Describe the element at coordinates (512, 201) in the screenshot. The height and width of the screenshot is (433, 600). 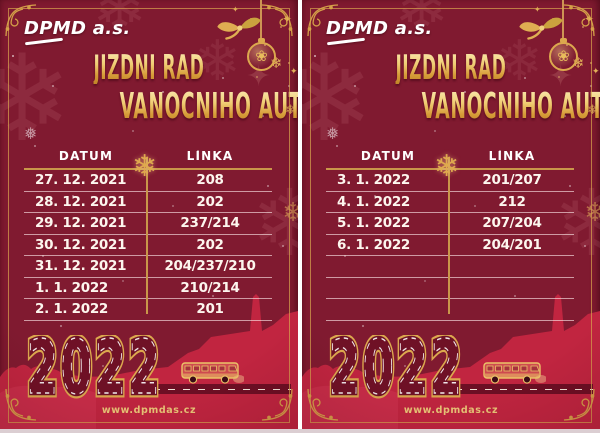
I see `cell-line: 212` at that location.